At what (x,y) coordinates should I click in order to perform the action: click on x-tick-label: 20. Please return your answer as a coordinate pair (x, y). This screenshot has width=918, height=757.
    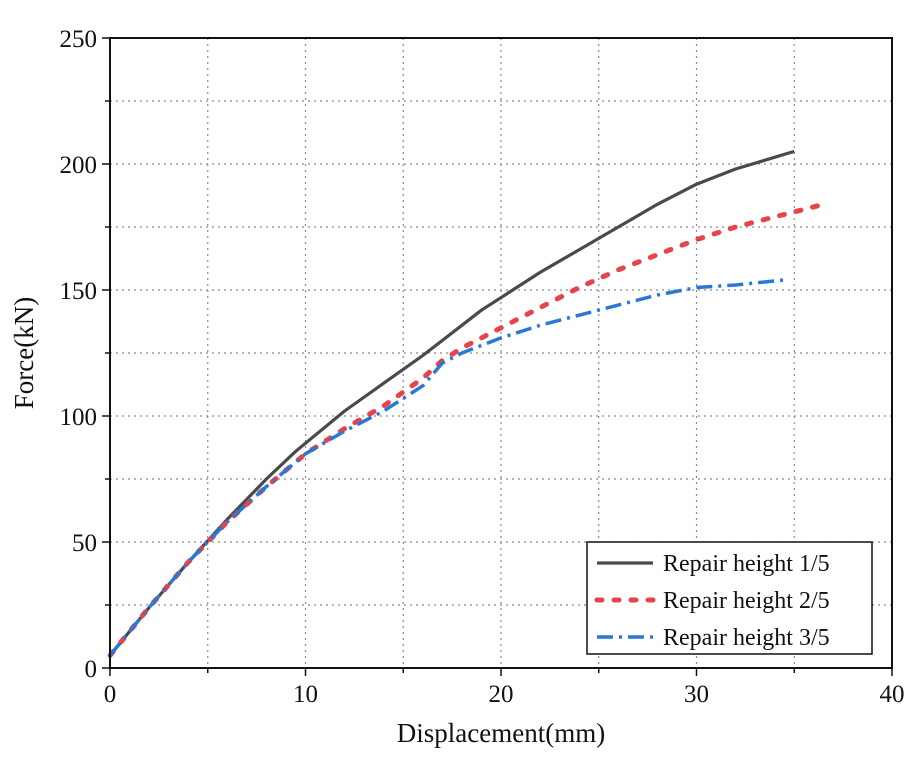
    Looking at the image, I should click on (501, 694).